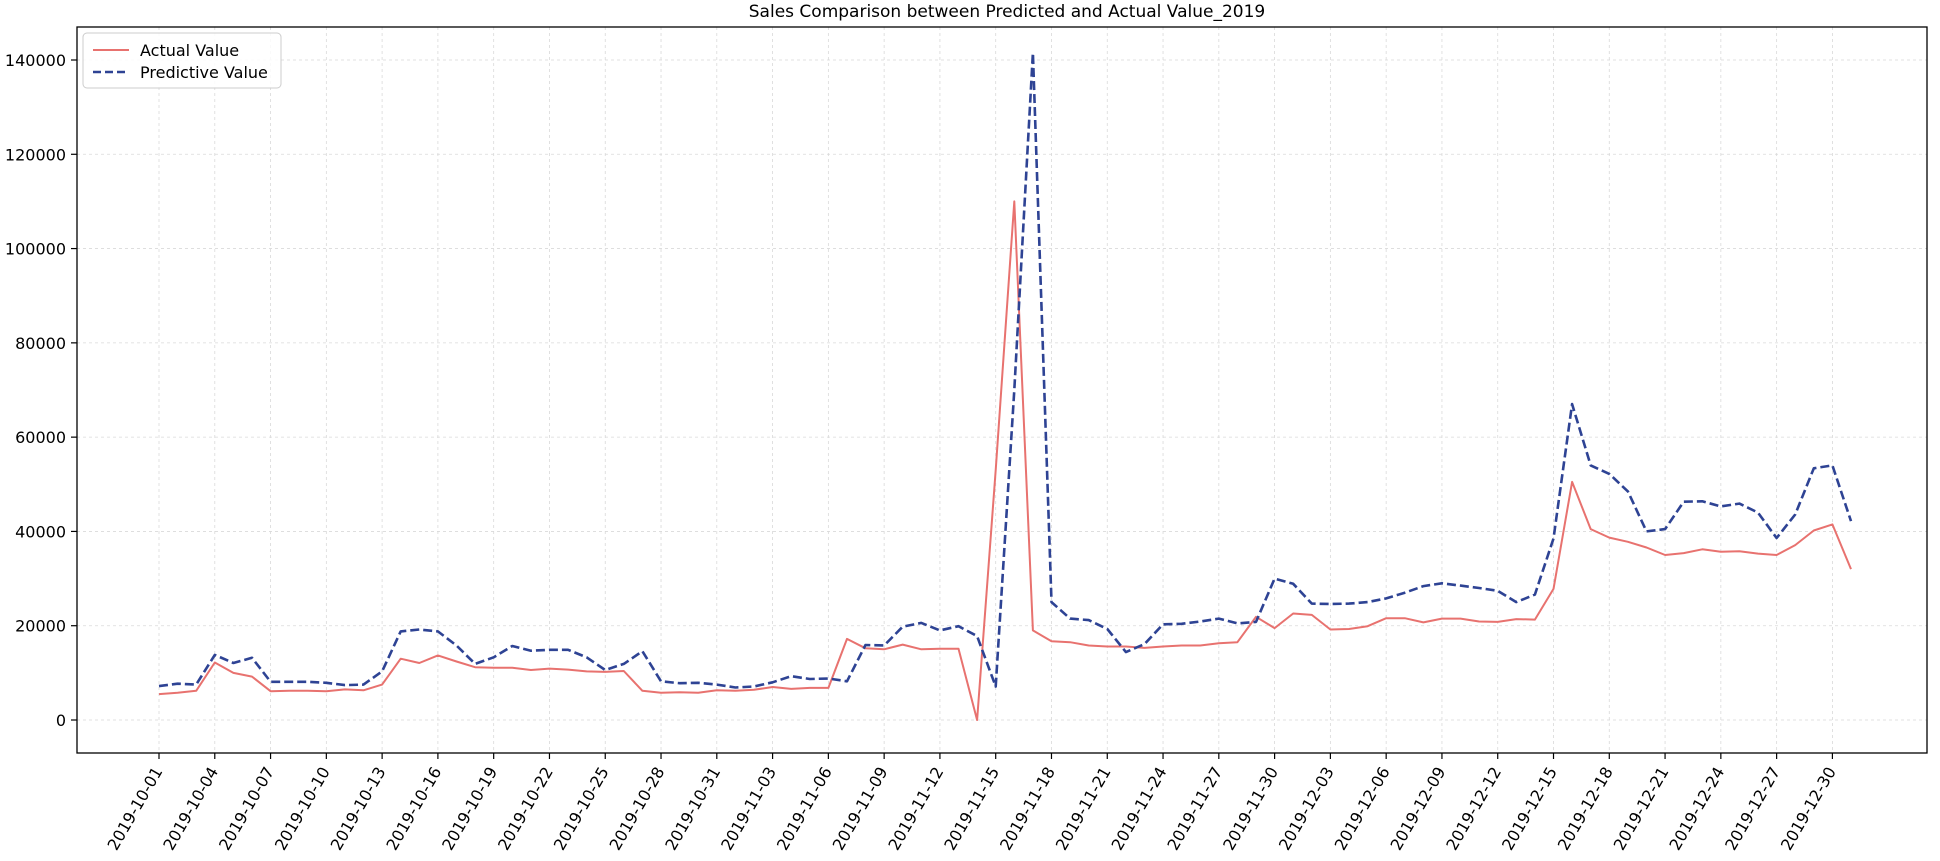  Describe the element at coordinates (1306, 809) in the screenshot. I see `x-tick-label: 2019-12-03` at that location.